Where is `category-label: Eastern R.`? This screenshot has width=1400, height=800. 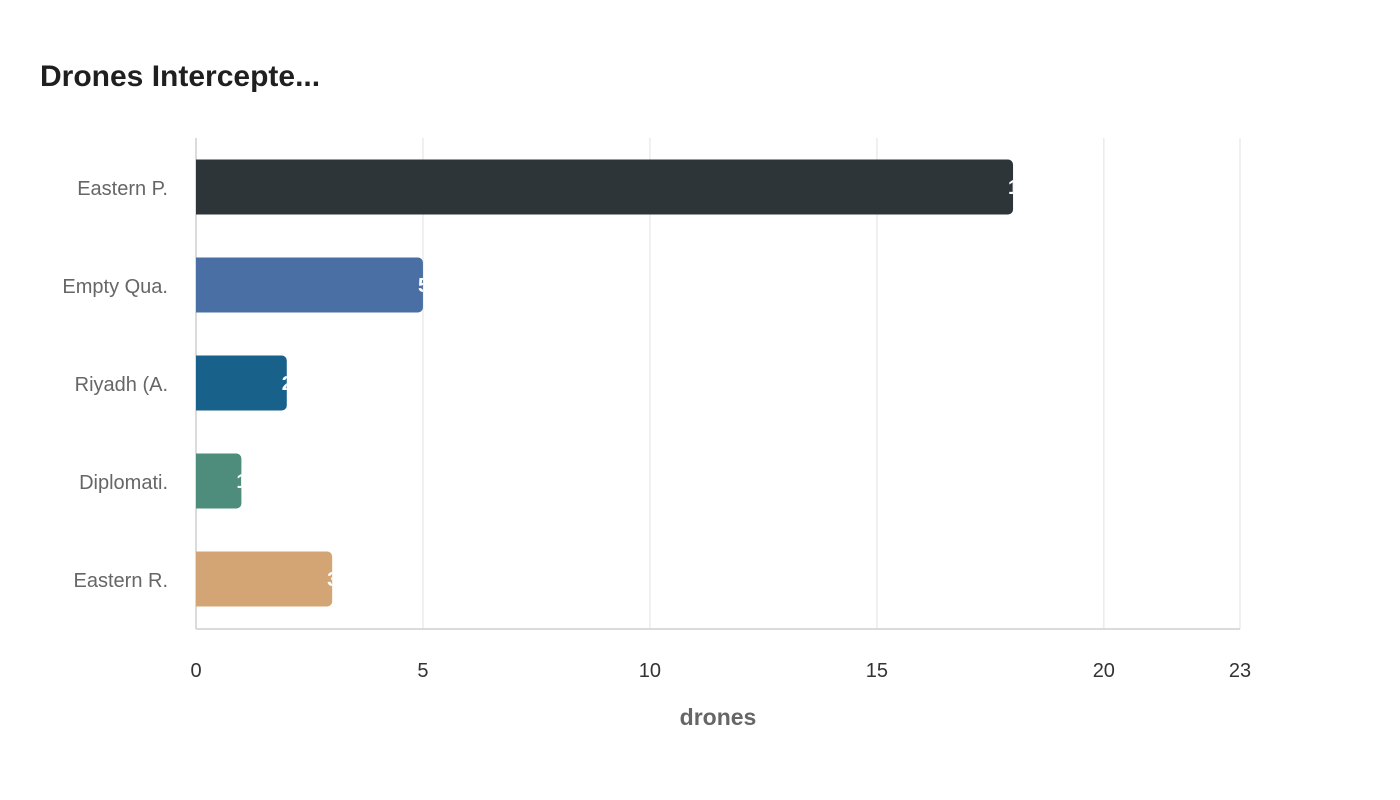 category-label: Eastern R. is located at coordinates (121, 581).